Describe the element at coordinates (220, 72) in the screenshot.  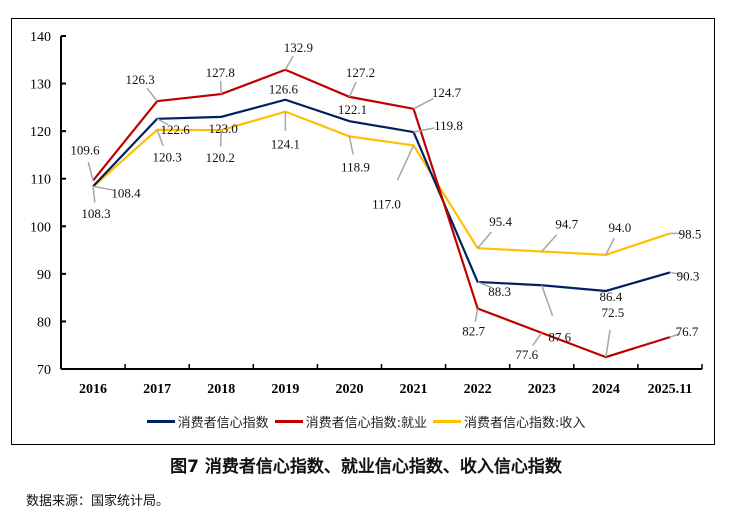
I see `data-label: 127.8` at that location.